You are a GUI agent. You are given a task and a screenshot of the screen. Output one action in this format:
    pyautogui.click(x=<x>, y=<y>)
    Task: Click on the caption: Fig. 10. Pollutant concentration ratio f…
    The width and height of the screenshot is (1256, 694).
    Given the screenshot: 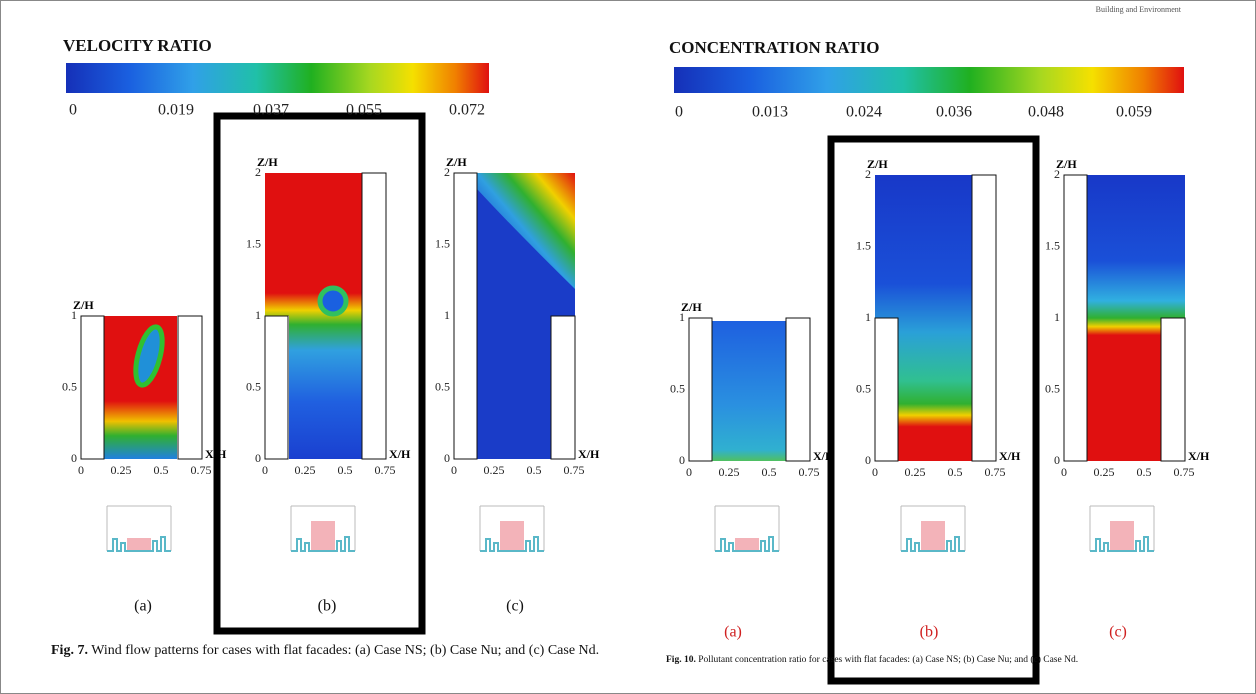 What is the action you would take?
    pyautogui.click(x=956, y=660)
    